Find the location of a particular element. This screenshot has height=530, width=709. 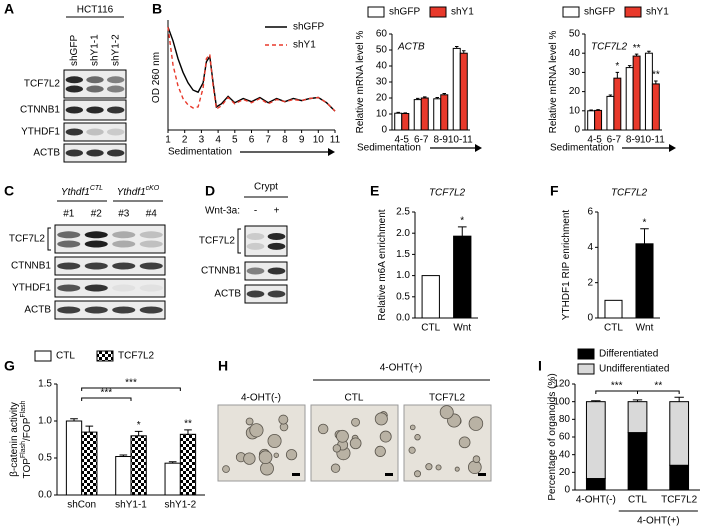

bracket-label: *** is located at coordinates (617, 386).